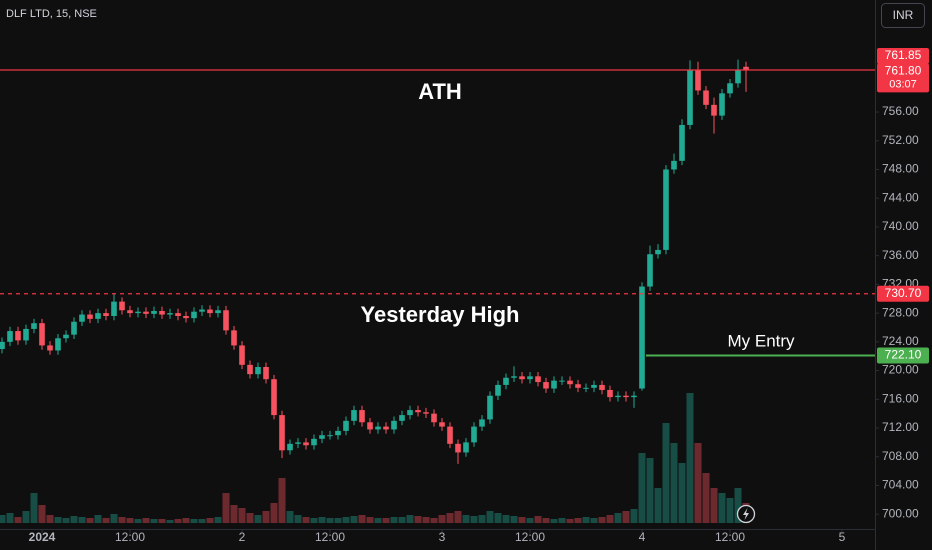 Image resolution: width=932 pixels, height=550 pixels. What do you see at coordinates (42, 537) in the screenshot?
I see `x-tick-label: 2024` at bounding box center [42, 537].